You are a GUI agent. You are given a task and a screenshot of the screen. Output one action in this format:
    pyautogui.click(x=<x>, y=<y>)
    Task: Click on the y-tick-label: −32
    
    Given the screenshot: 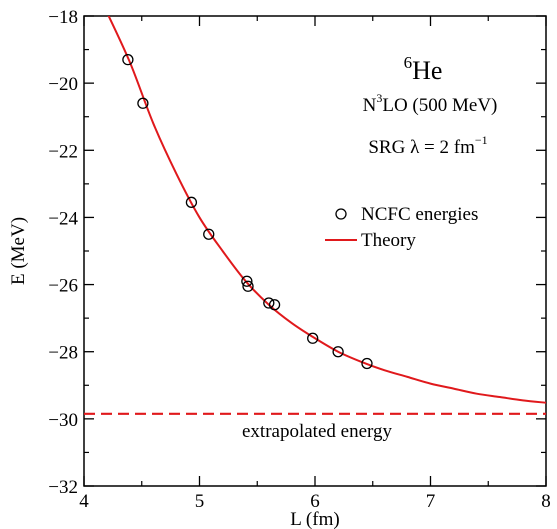 What is the action you would take?
    pyautogui.click(x=63, y=487)
    